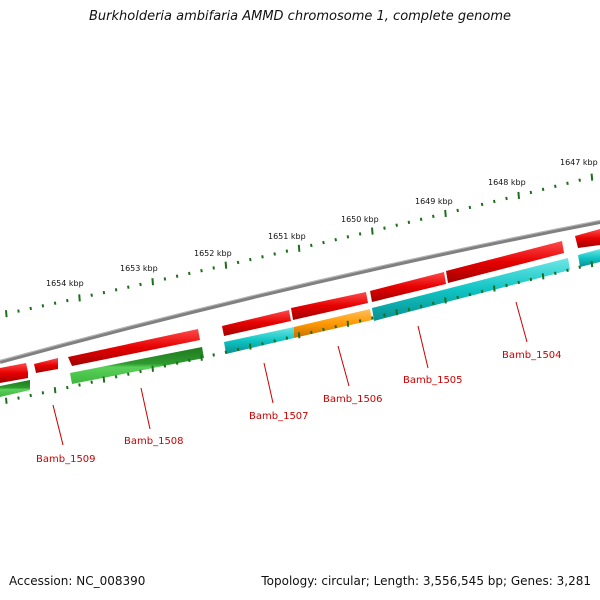 The image size is (600, 600). What do you see at coordinates (532, 355) in the screenshot?
I see `gene-label: Bamb_1504` at bounding box center [532, 355].